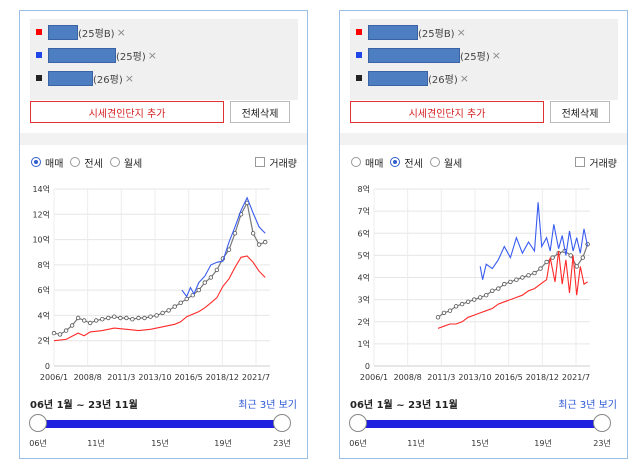  I want to click on y-tick-label: 5억, so click(364, 255).